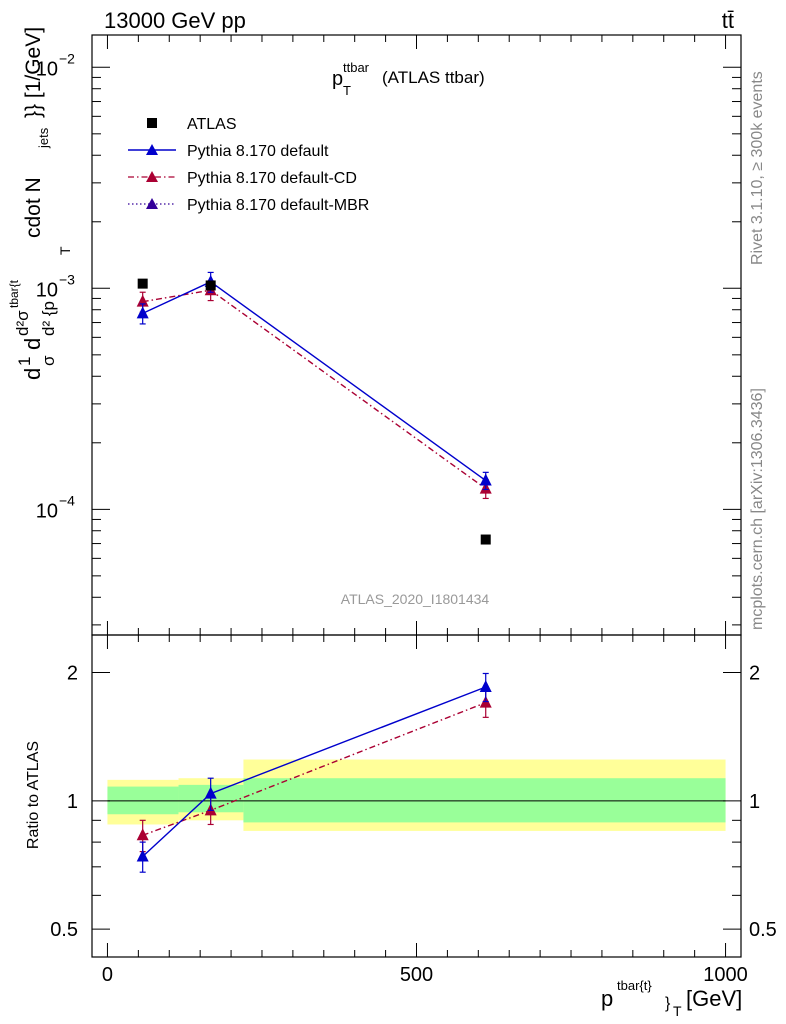 This screenshot has height=1024, width=786. I want to click on header-collision-label: 13000 GeV pp, so click(175, 20).